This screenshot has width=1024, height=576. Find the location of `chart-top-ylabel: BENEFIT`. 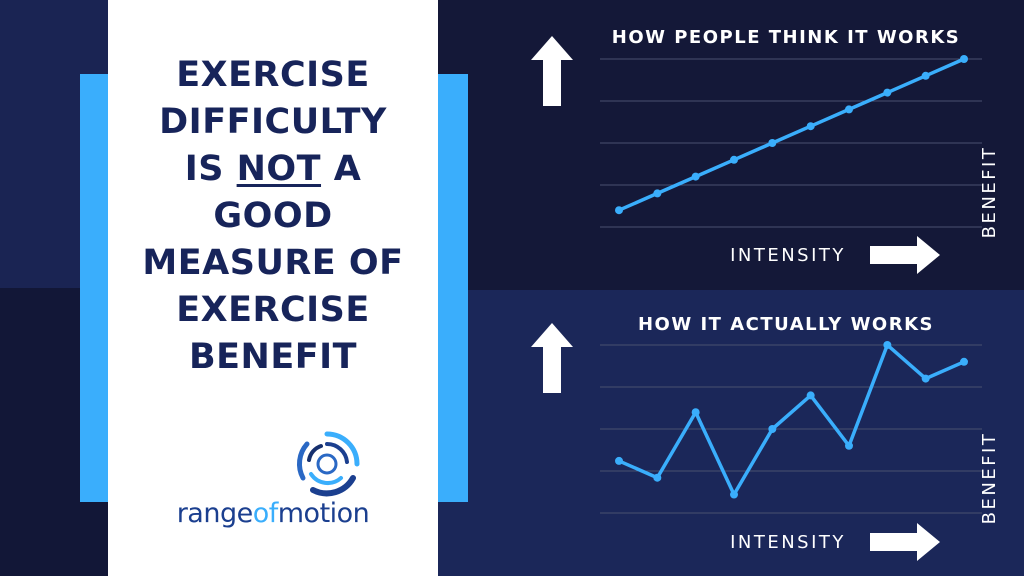

chart-top-ylabel: BENEFIT is located at coordinates (989, 192).